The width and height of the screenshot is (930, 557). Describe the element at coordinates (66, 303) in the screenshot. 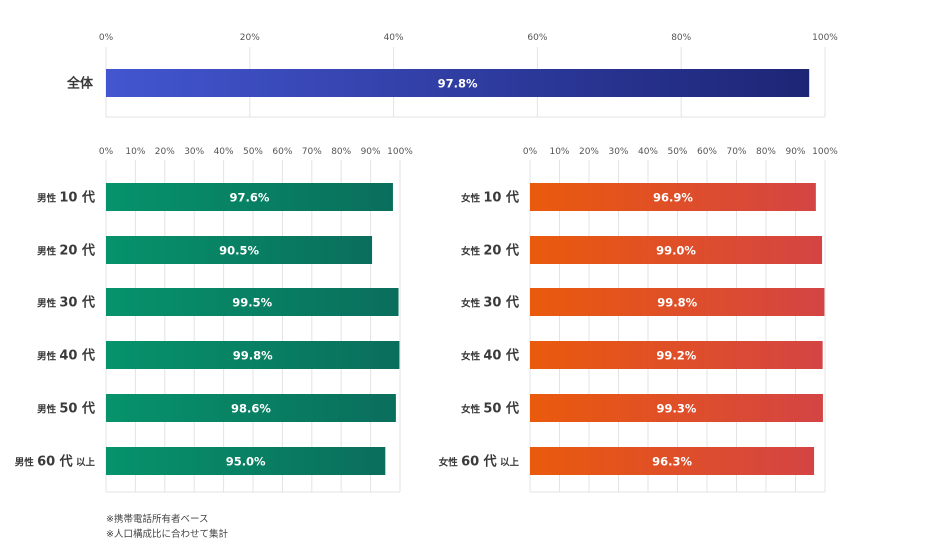

I see `category-label: 男性 30 代` at that location.